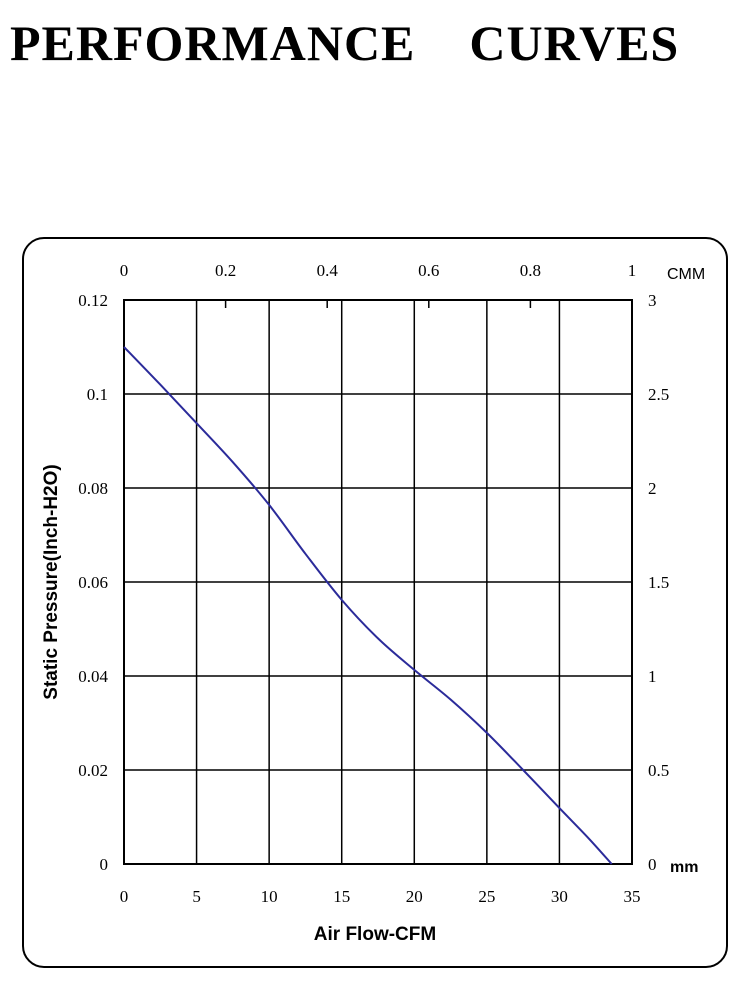 This screenshot has width=750, height=995. What do you see at coordinates (269, 896) in the screenshot?
I see `x-tick-label: 10` at bounding box center [269, 896].